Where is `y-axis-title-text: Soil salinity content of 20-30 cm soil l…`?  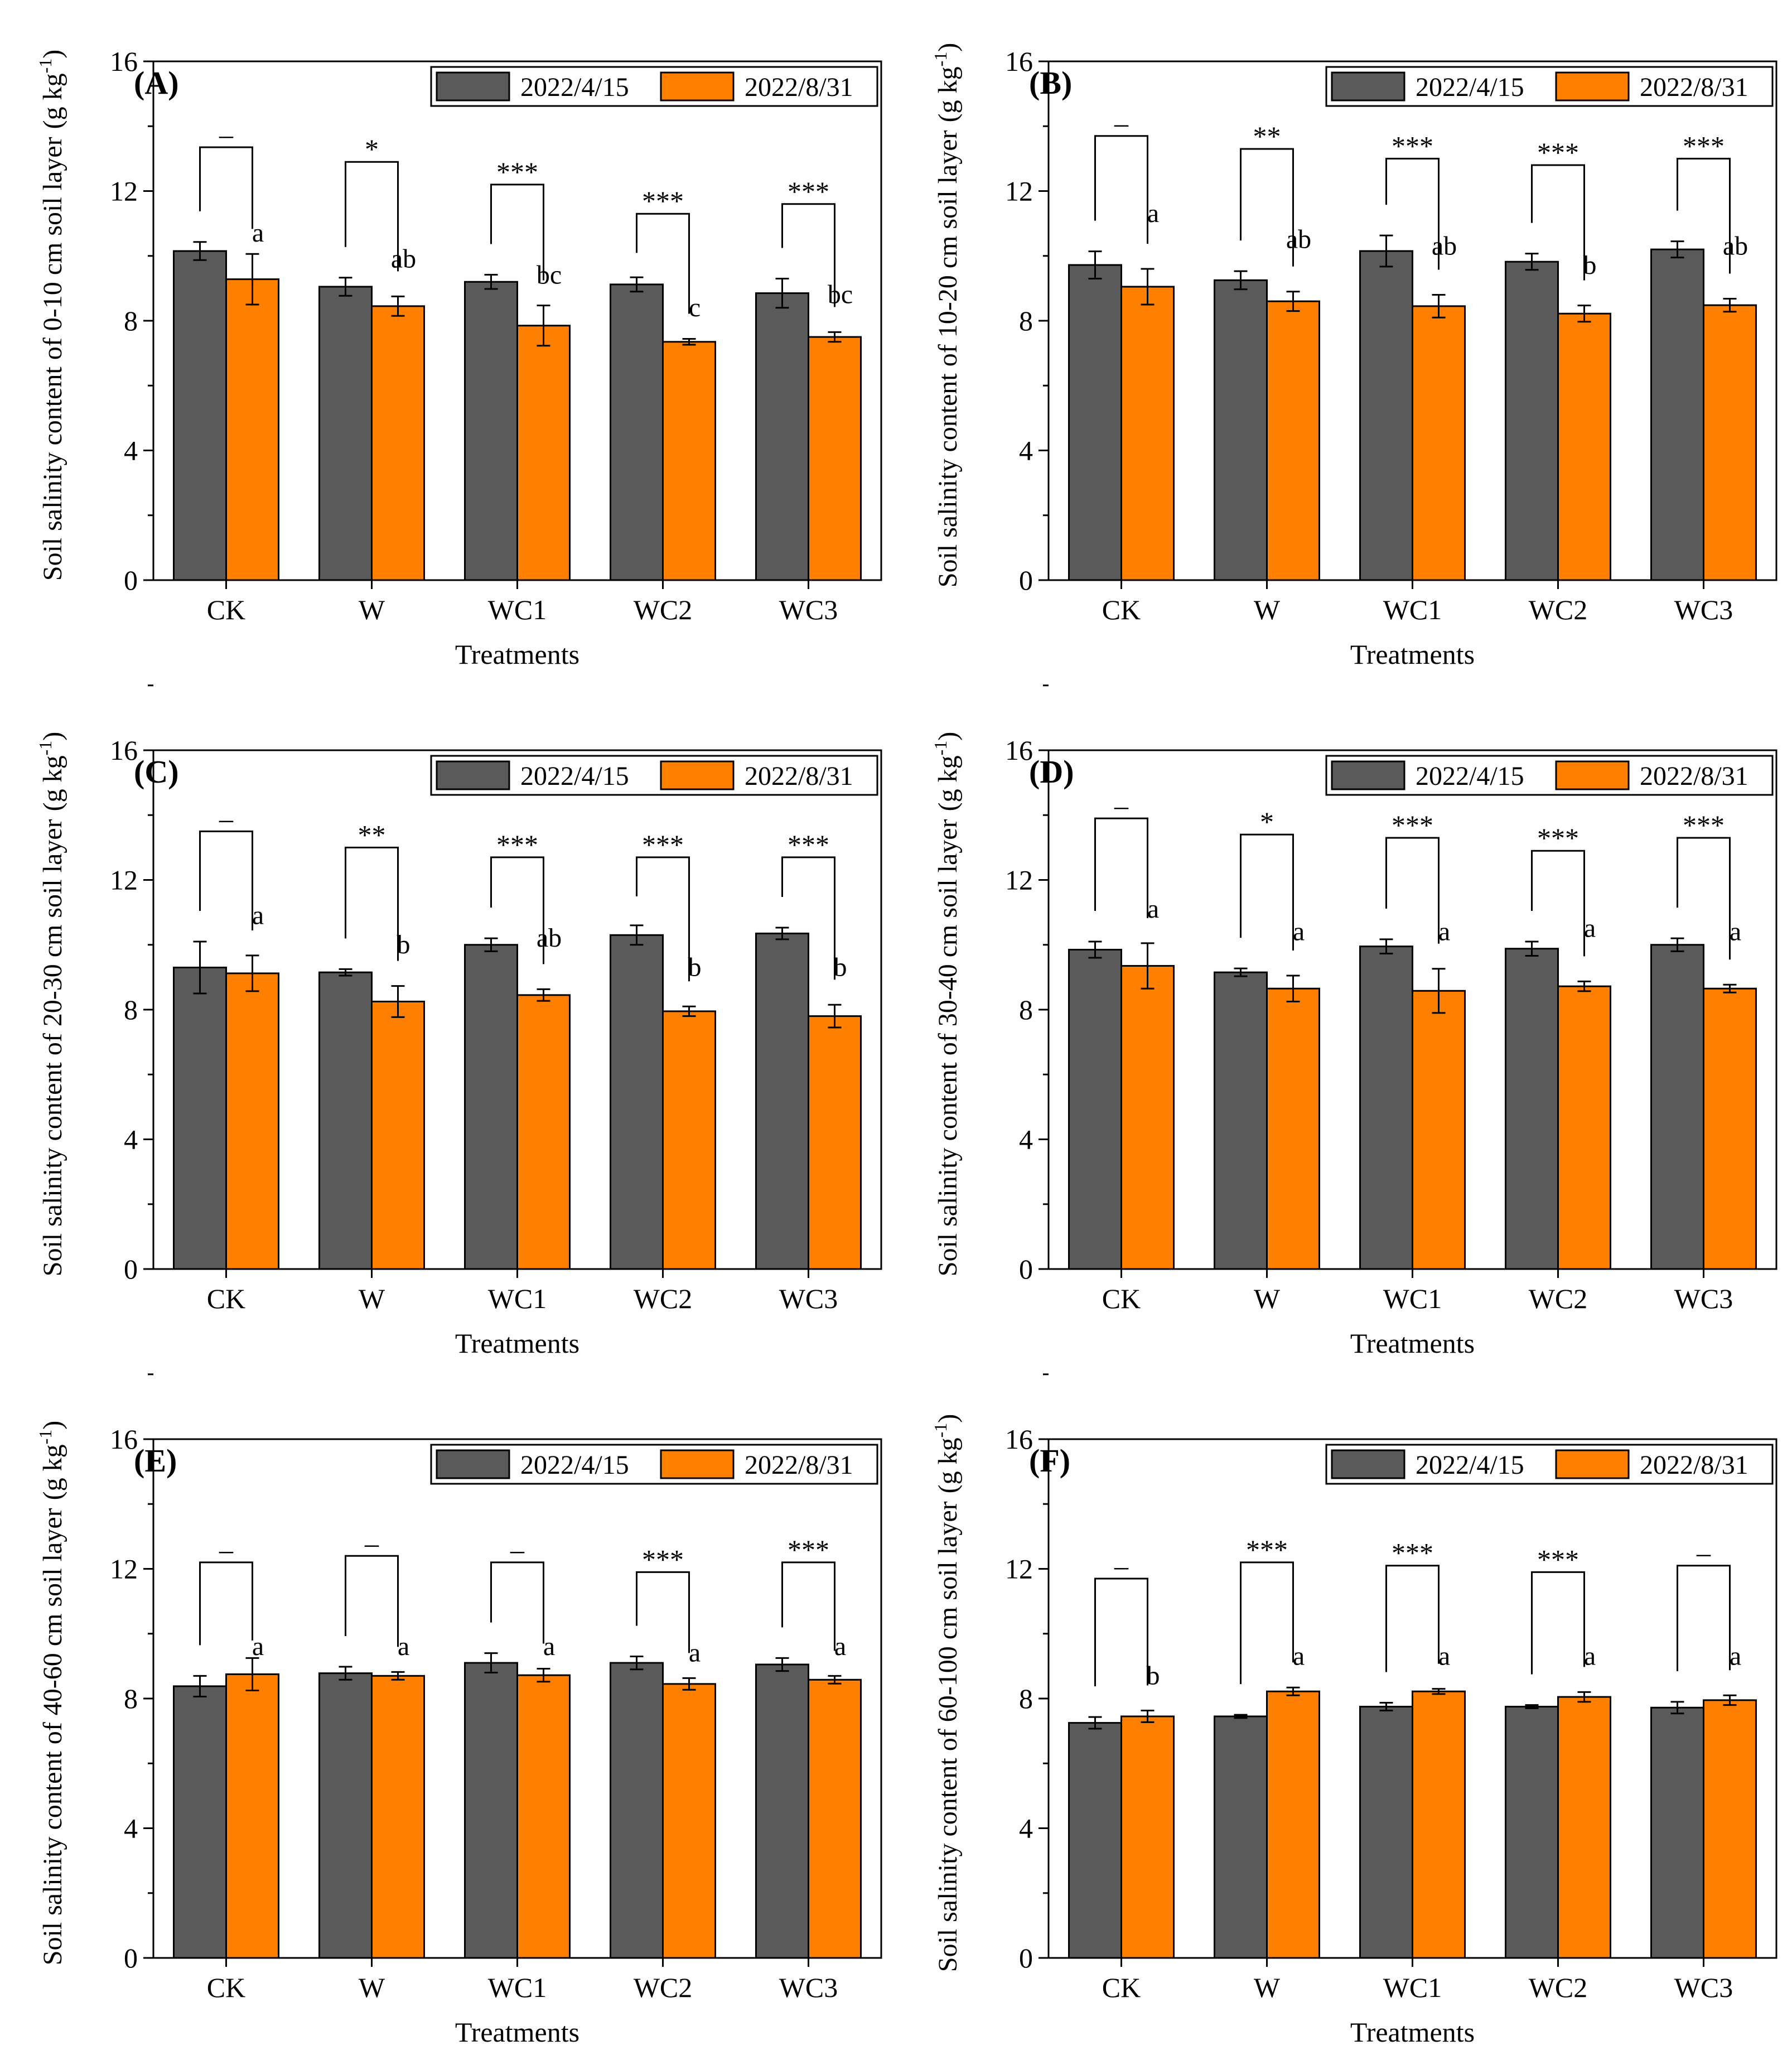 y-axis-title-text: Soil salinity content of 20-30 cm soil l… is located at coordinates (53, 1047).